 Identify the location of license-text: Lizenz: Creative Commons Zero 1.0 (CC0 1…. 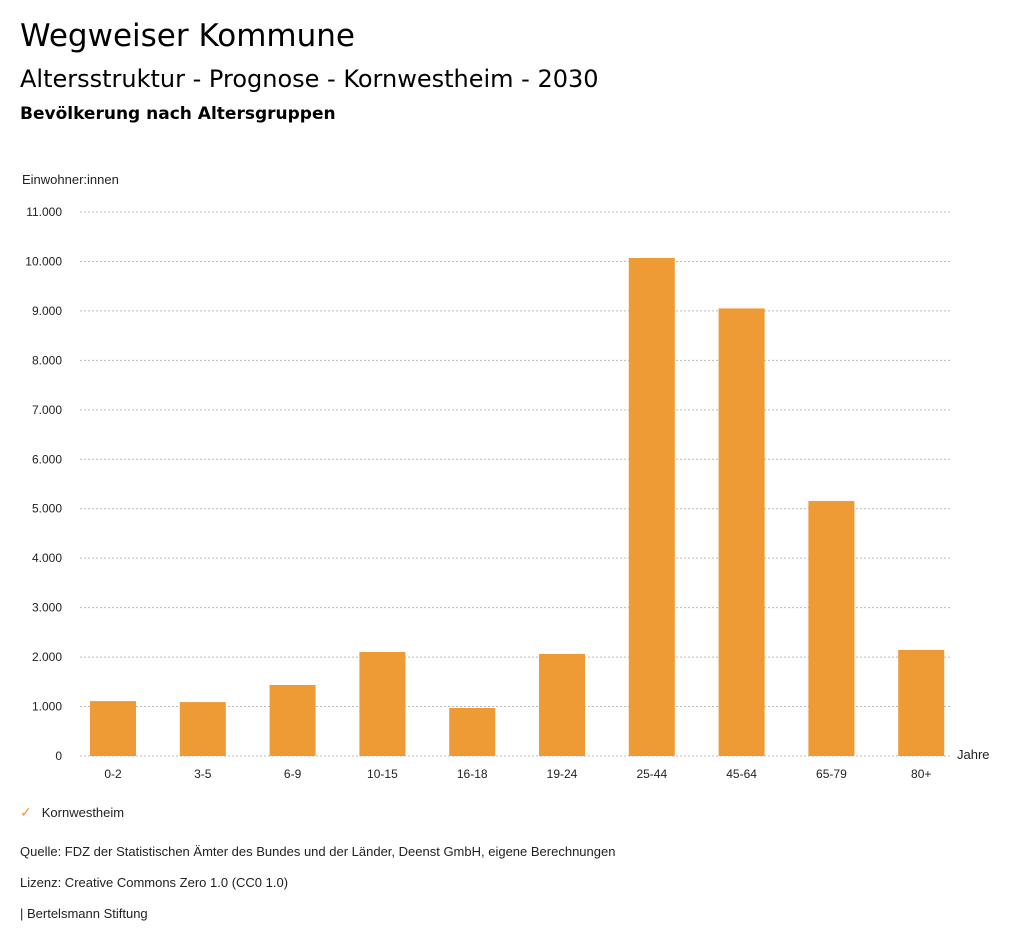
(154, 882).